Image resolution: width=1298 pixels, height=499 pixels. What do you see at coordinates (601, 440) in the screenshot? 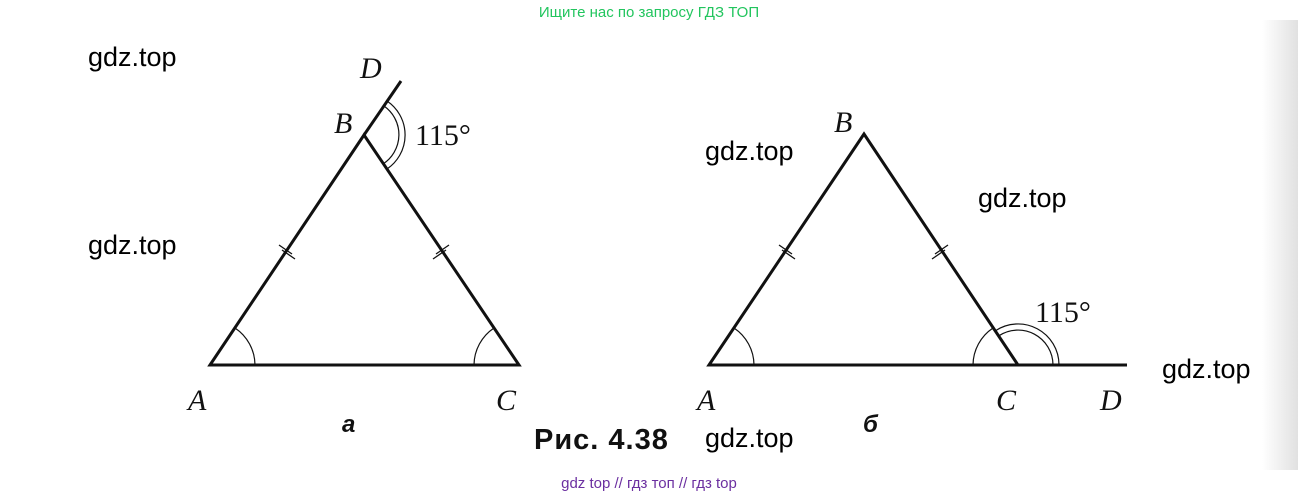
I see `figure-caption: Рис. 4.38` at bounding box center [601, 440].